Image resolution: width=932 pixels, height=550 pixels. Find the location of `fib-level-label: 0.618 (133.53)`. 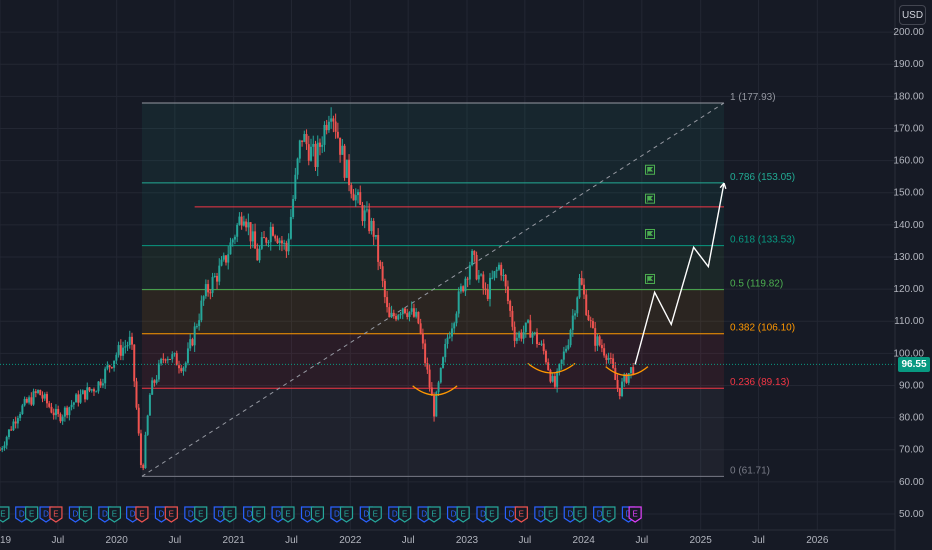

fib-level-label: 0.618 (133.53) is located at coordinates (762, 240).